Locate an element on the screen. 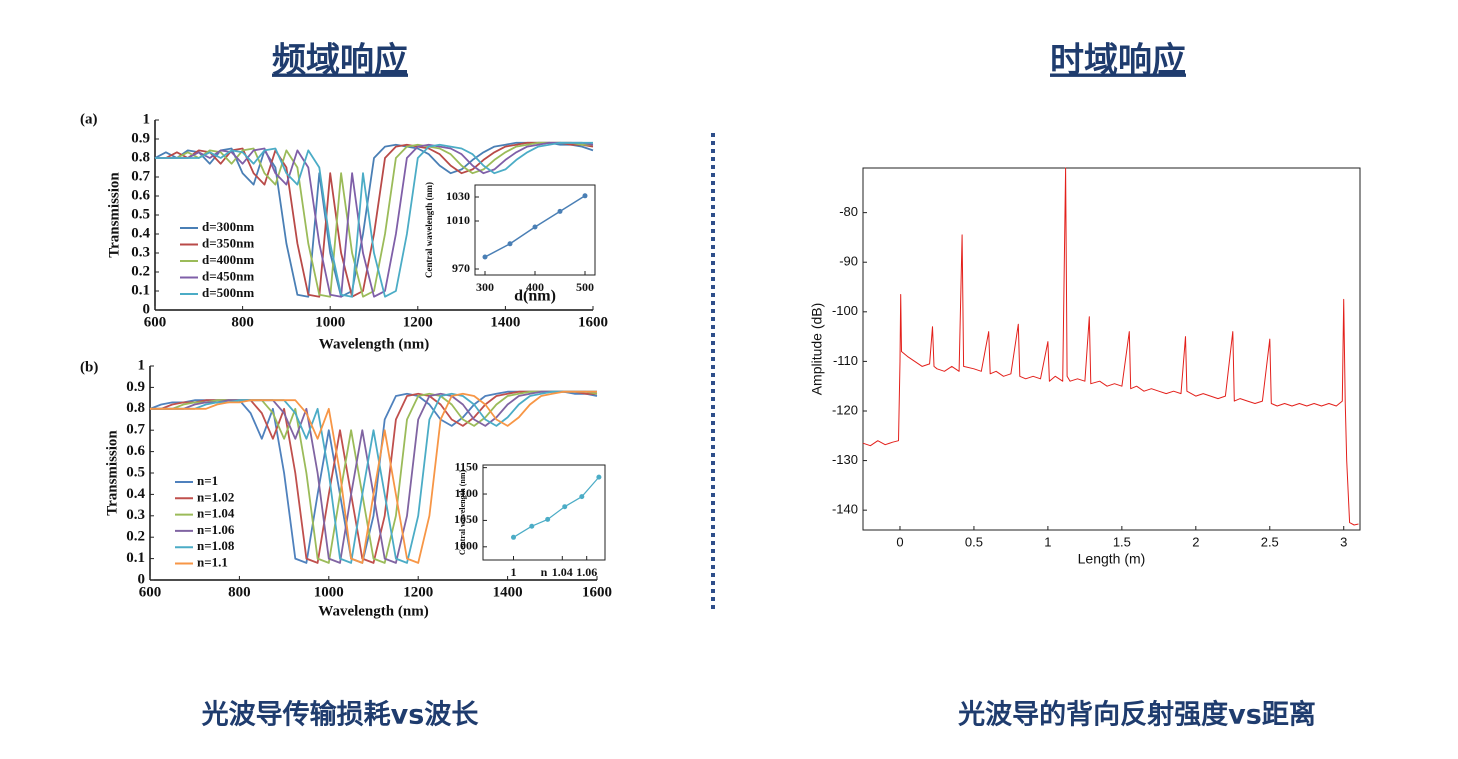  x-axis-label: Length (m) is located at coordinates (1112, 559).